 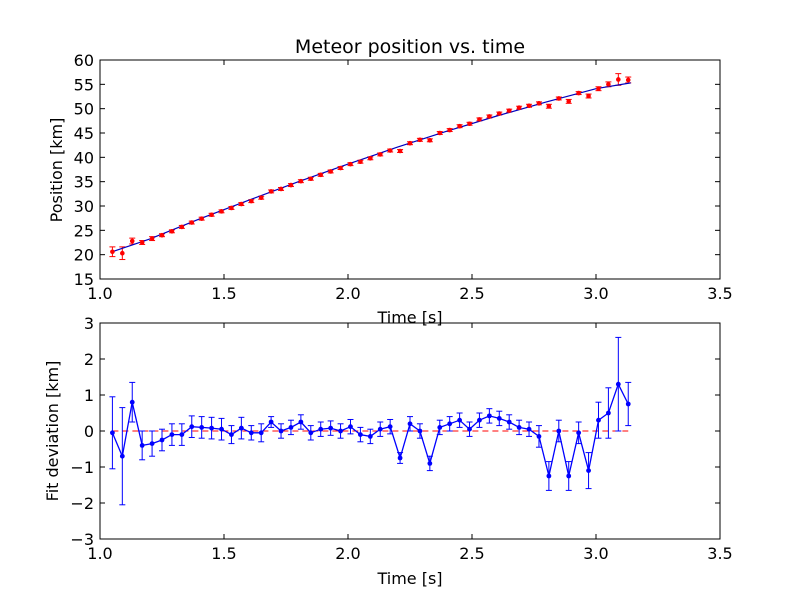 What do you see at coordinates (56, 170) in the screenshot?
I see `top-y-axis-label: Position [km]` at bounding box center [56, 170].